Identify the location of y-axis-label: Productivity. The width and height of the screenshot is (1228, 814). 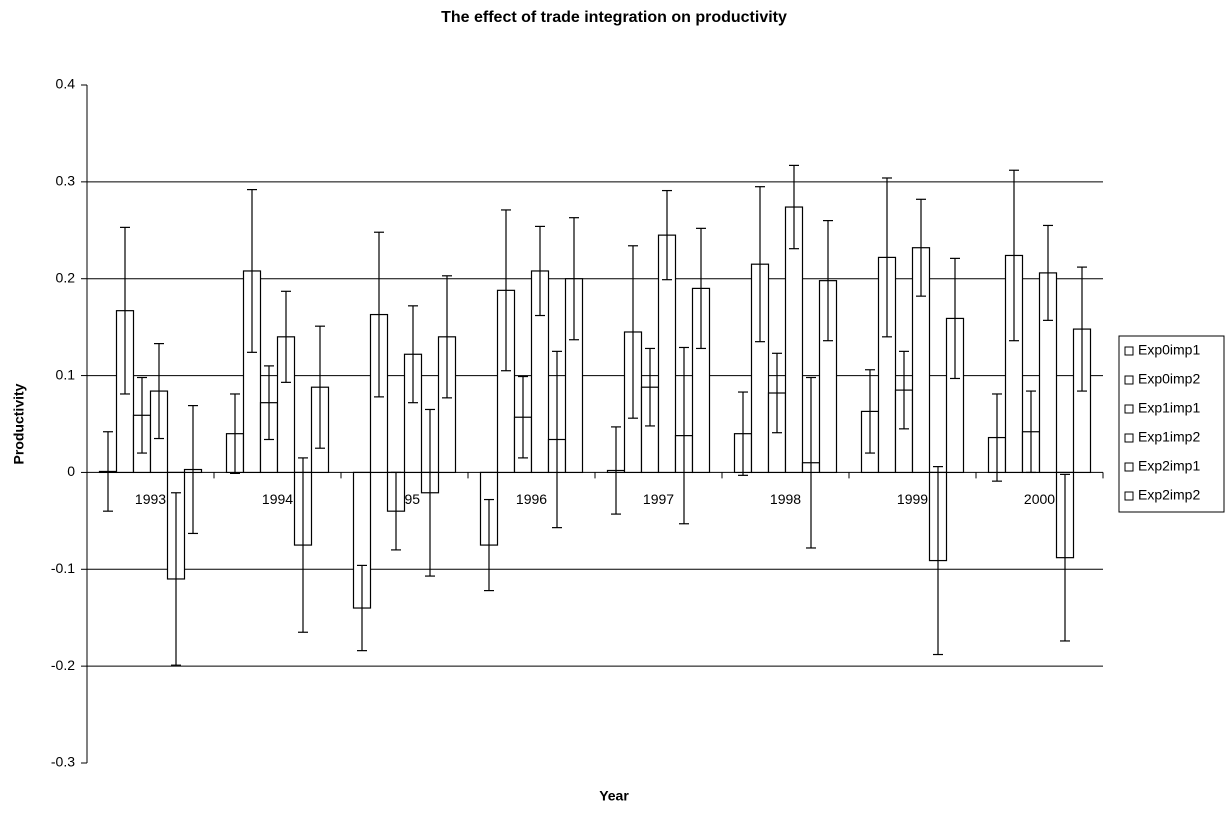
(19, 423).